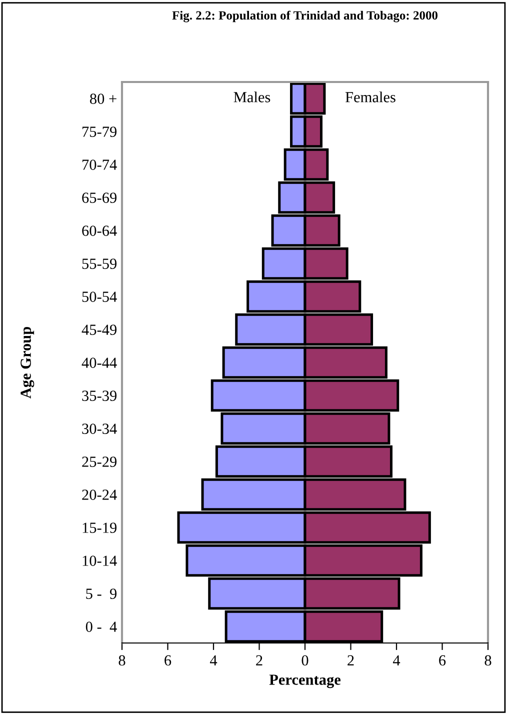 The height and width of the screenshot is (715, 508). What do you see at coordinates (27, 362) in the screenshot?
I see `y-axis-title: Age Group` at bounding box center [27, 362].